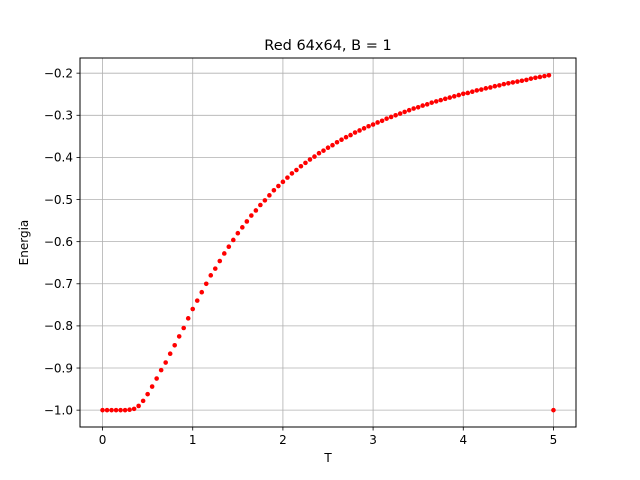 The image size is (640, 480). What do you see at coordinates (58, 73) in the screenshot?
I see `y-tick-label: −0.2` at bounding box center [58, 73].